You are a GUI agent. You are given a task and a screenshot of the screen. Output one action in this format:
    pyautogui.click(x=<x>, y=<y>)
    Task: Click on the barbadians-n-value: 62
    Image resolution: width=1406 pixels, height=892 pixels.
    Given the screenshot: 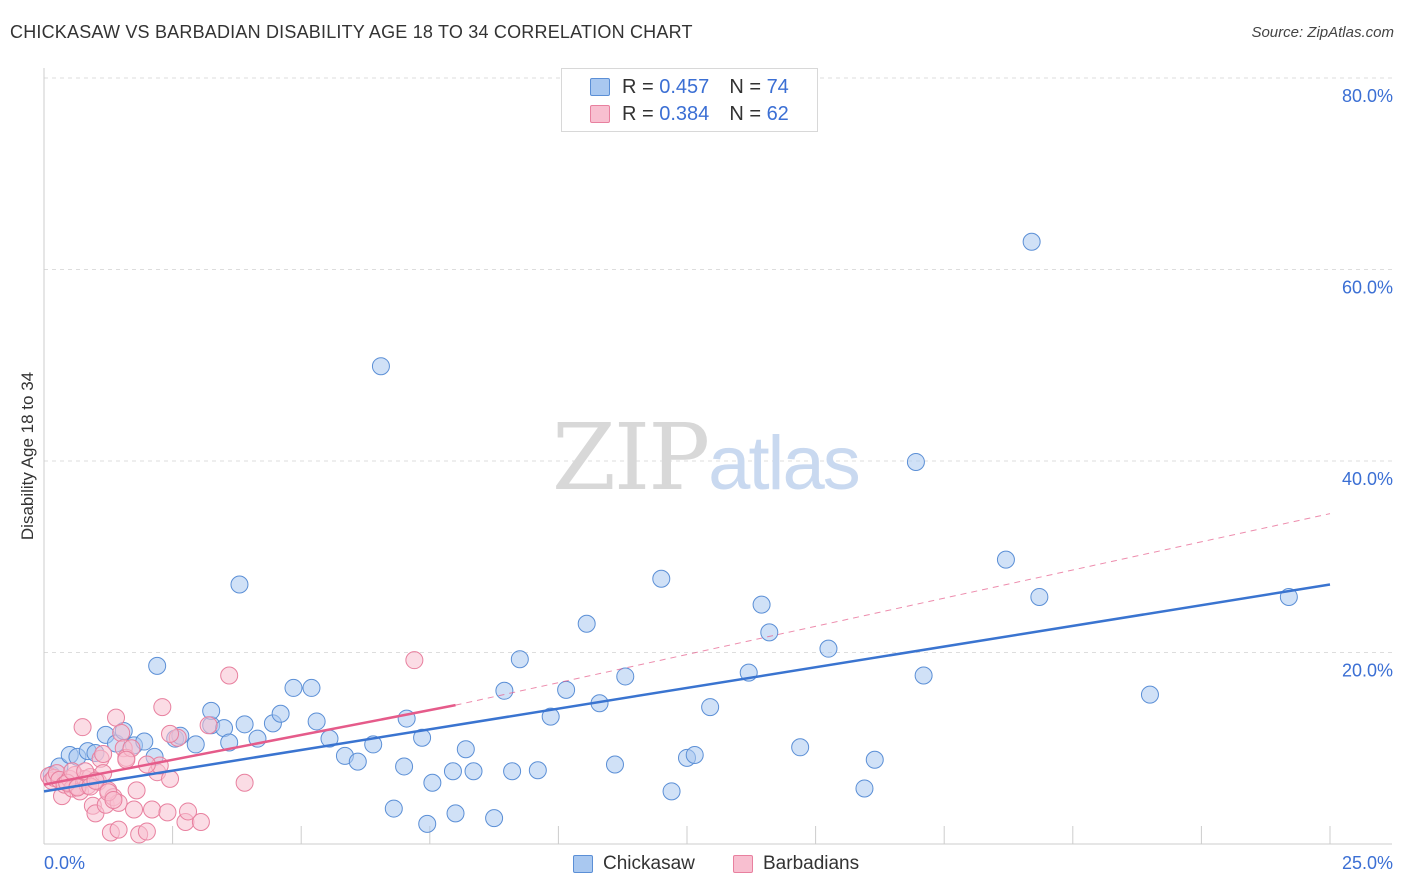 What is the action you would take?
    pyautogui.click(x=777, y=113)
    